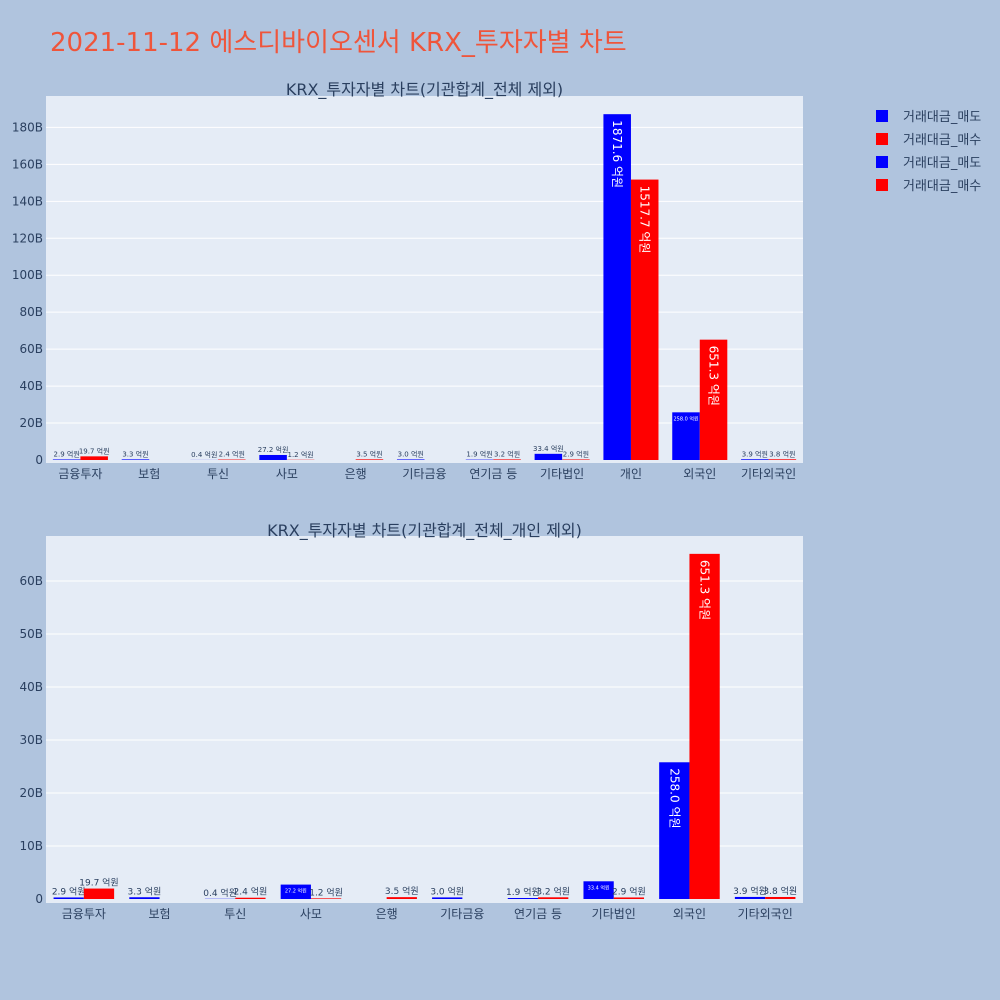 The height and width of the screenshot is (1000, 1000). What do you see at coordinates (562, 474) in the screenshot?
I see `x-tick-label: 기타법인` at bounding box center [562, 474].